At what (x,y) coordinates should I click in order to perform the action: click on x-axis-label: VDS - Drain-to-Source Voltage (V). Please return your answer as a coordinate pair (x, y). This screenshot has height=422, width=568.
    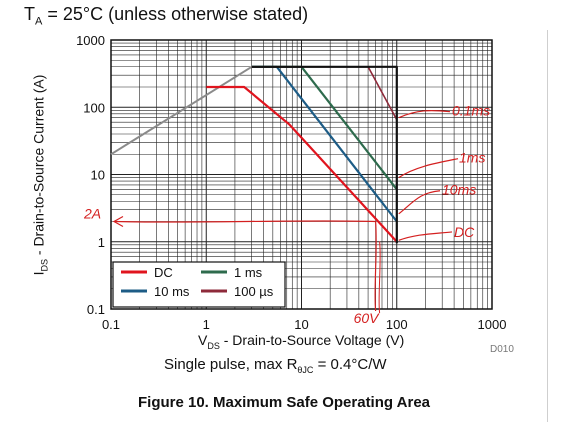
    Looking at the image, I should click on (301, 341).